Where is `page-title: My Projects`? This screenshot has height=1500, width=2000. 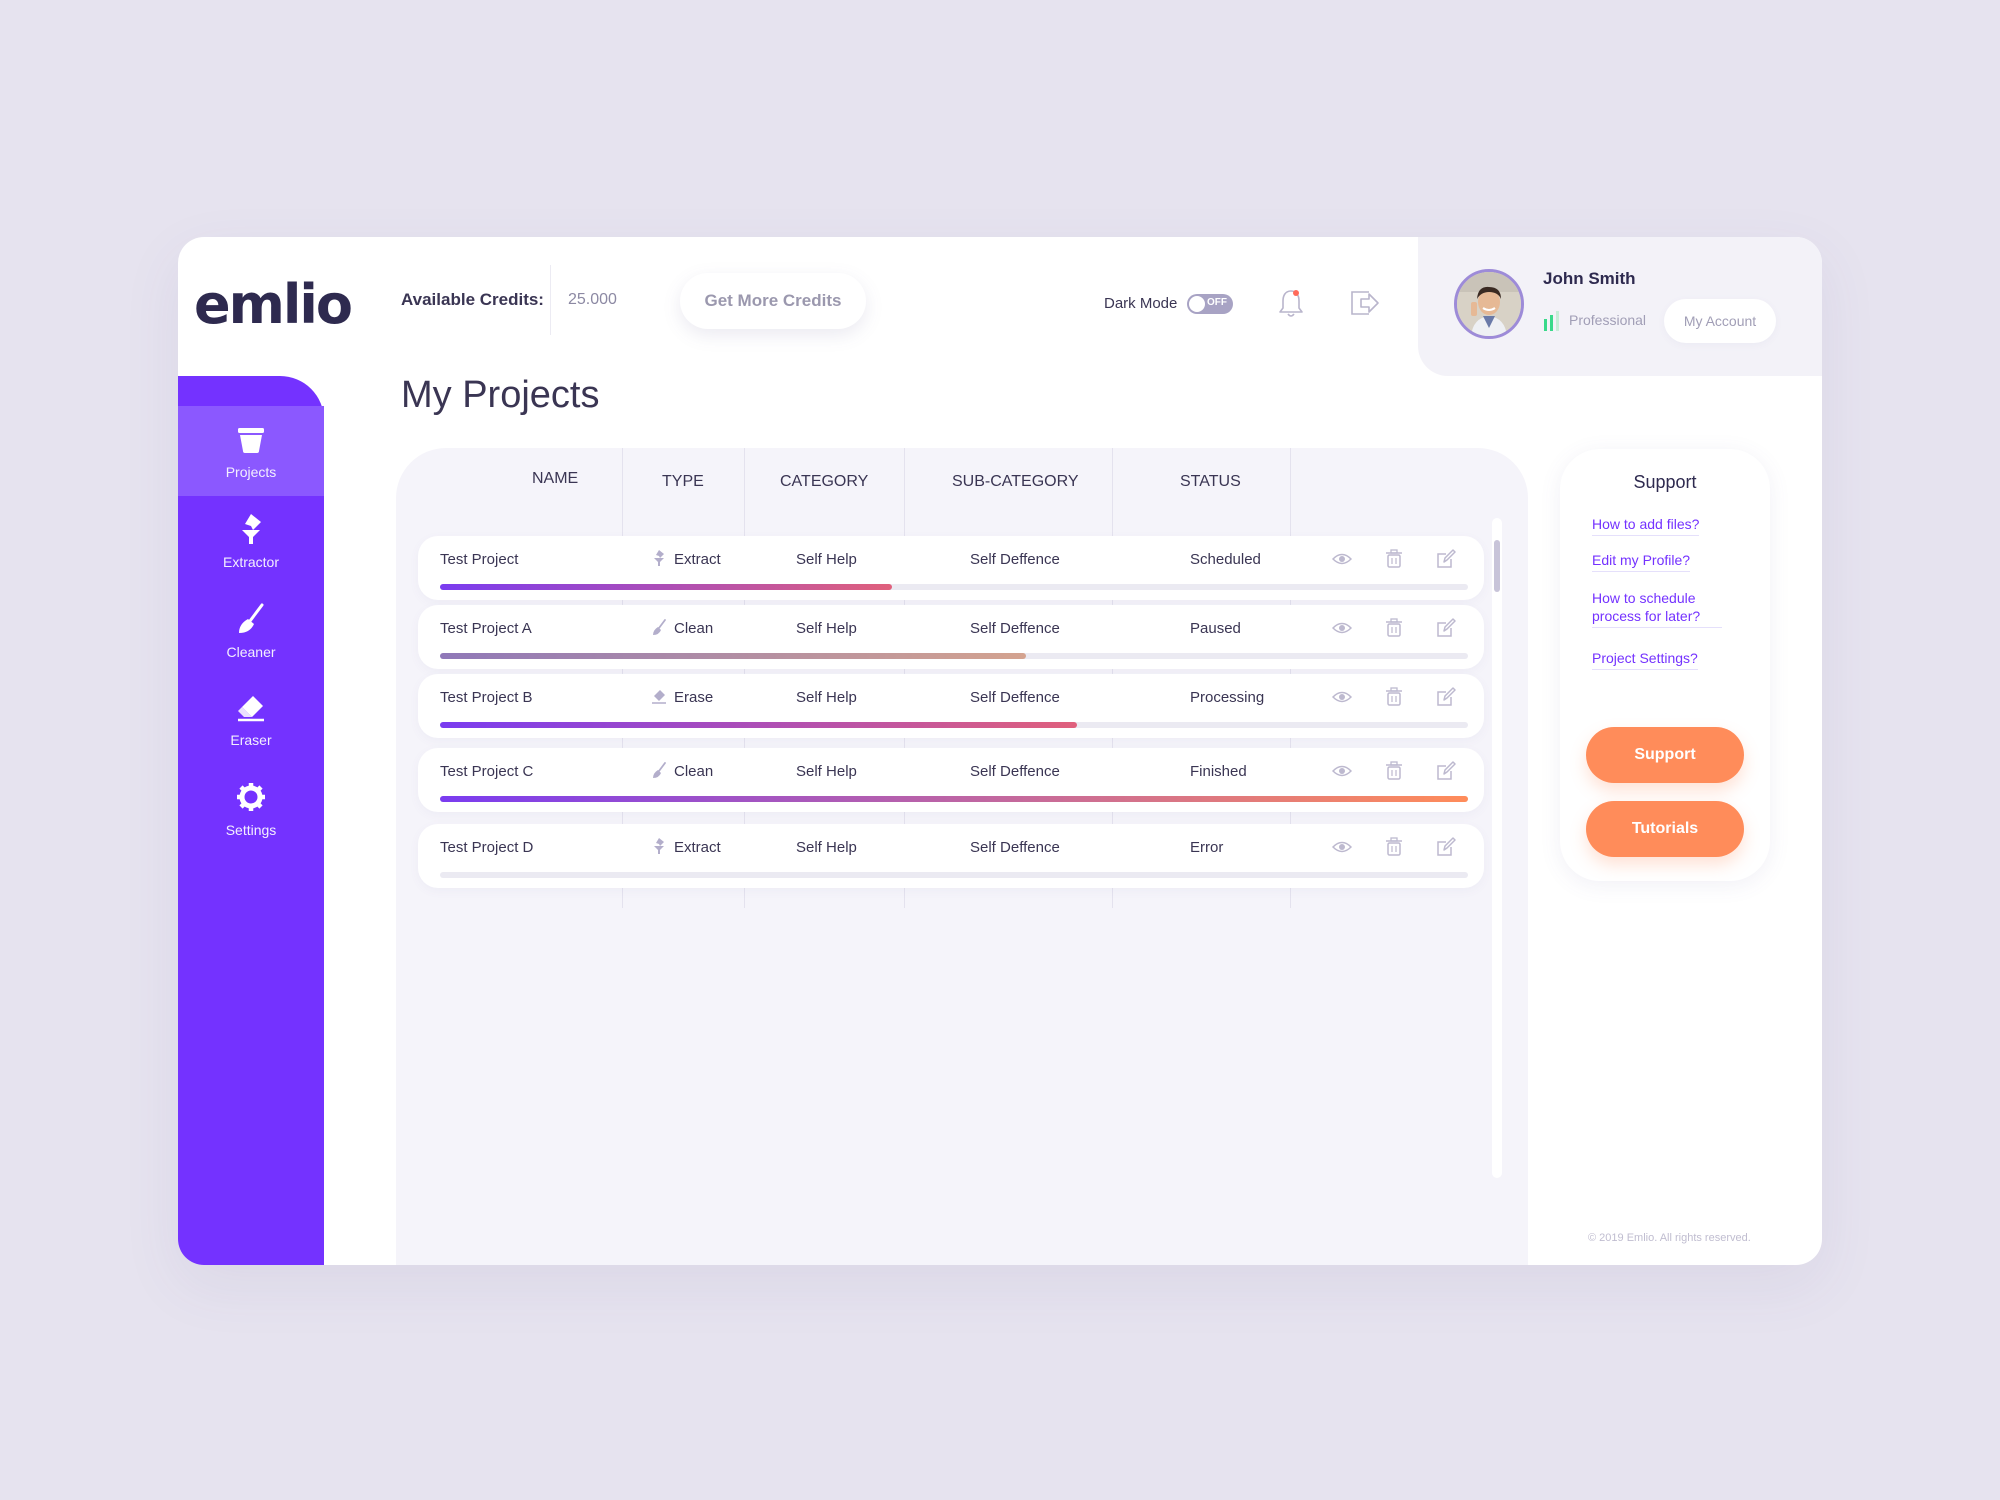 page-title: My Projects is located at coordinates (500, 395).